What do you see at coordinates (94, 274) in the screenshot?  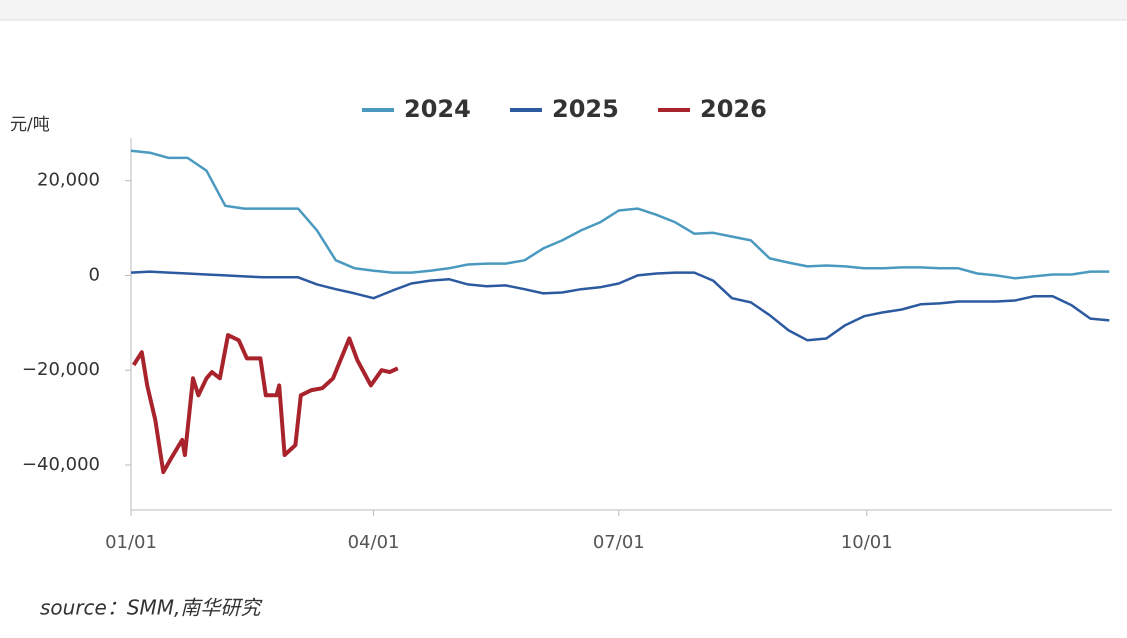 I see `y-tick-label: 0` at bounding box center [94, 274].